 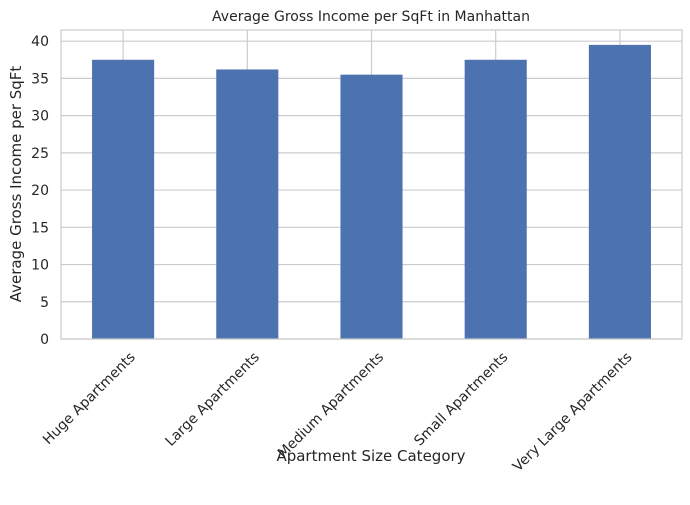 What do you see at coordinates (573, 412) in the screenshot?
I see `x-tick-label: Very Large Apartments` at bounding box center [573, 412].